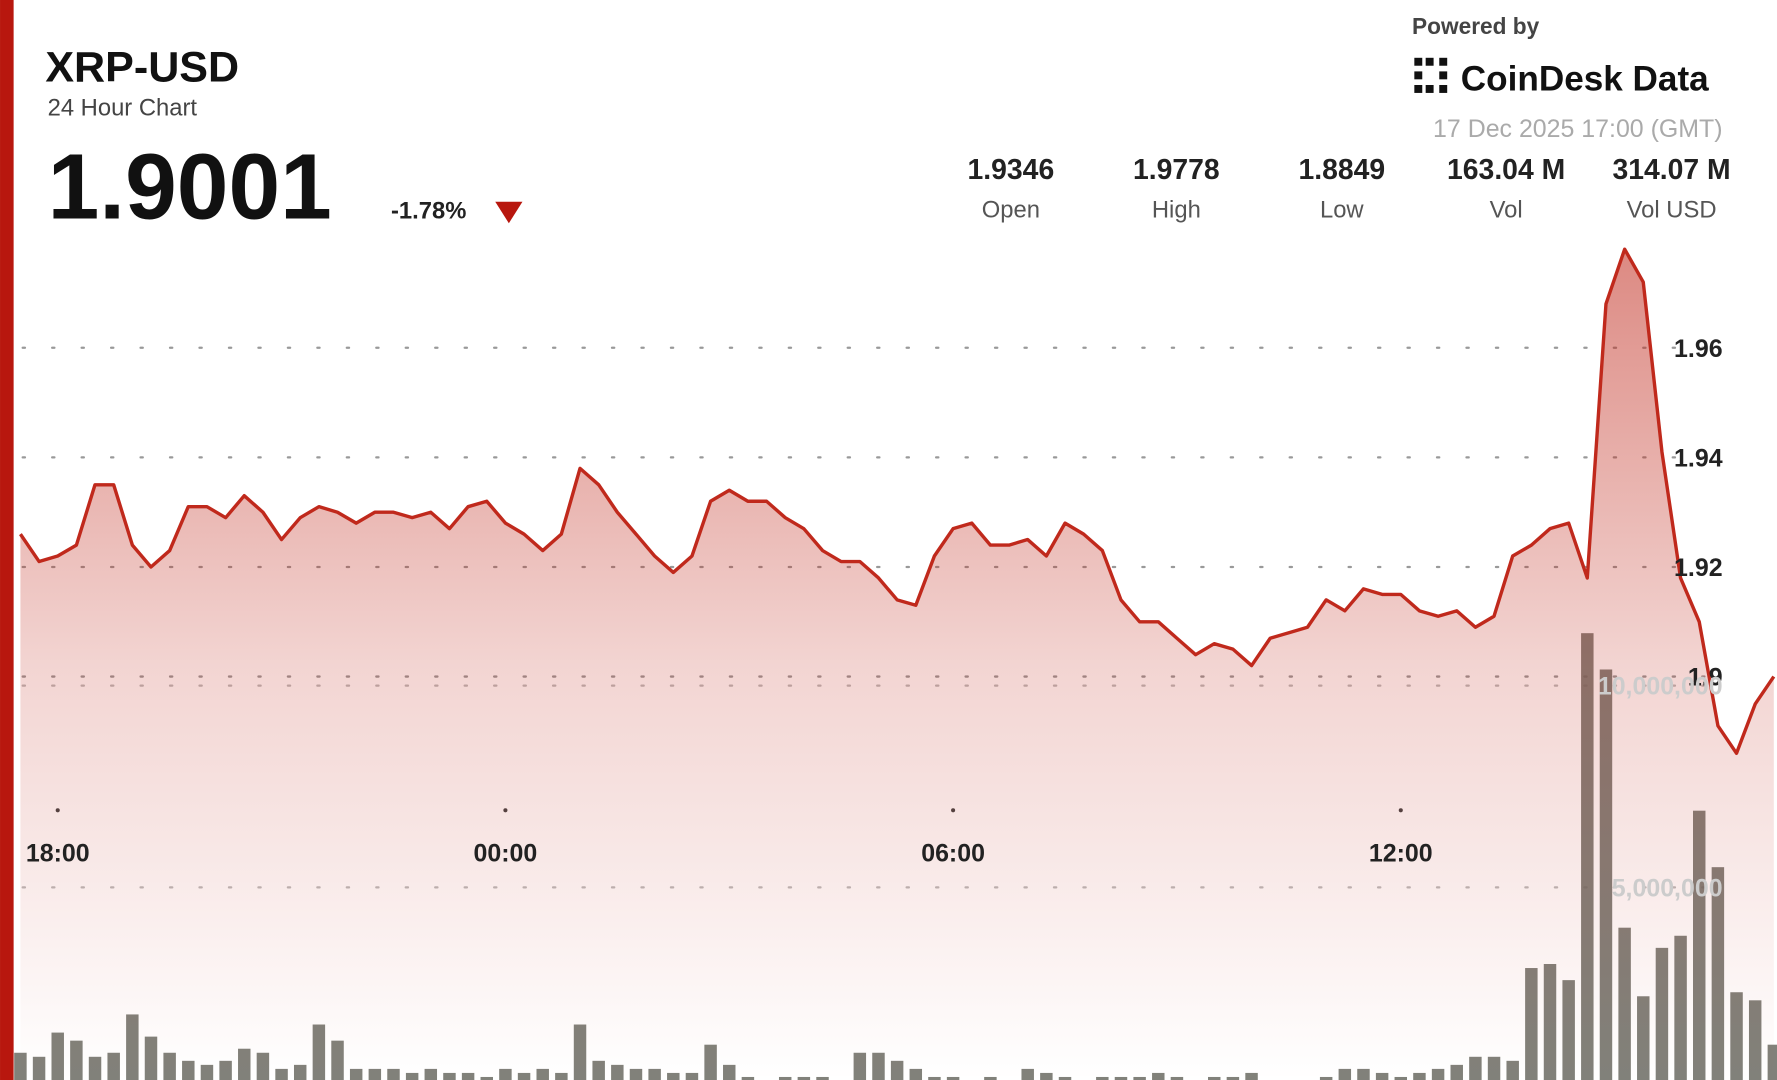  What do you see at coordinates (1176, 210) in the screenshot?
I see `stat-label: High` at bounding box center [1176, 210].